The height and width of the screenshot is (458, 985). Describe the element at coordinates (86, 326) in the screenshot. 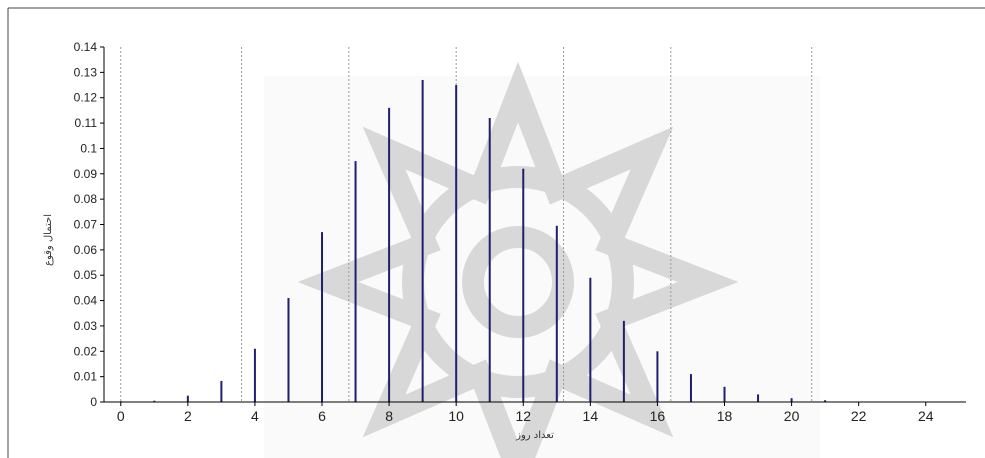

I see `y-tick-label: 0.03` at that location.